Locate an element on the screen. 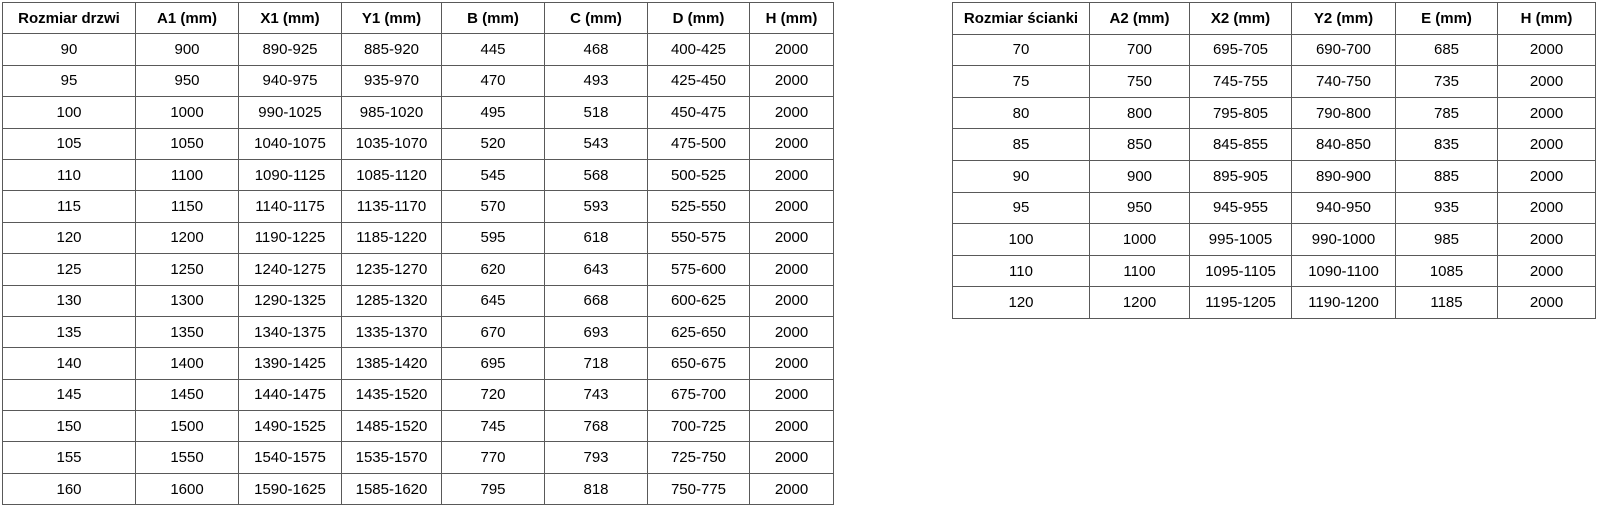  table-cell: 995-1005 is located at coordinates (1240, 239).